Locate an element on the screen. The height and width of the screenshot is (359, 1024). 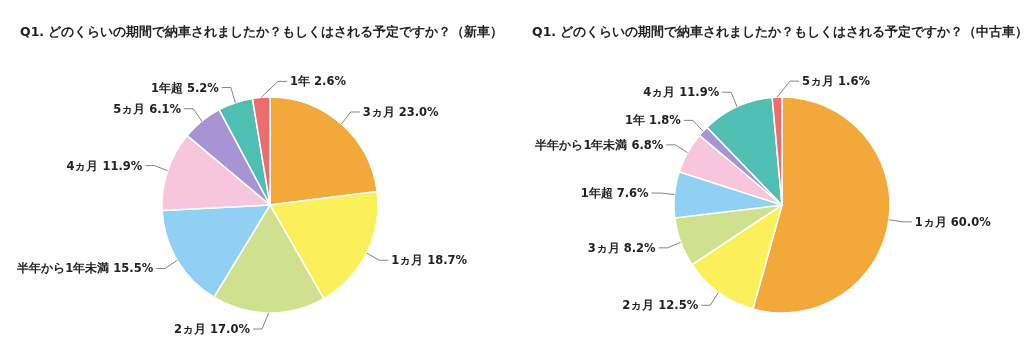
slice-label: 3ヵ月 23.0% is located at coordinates (401, 112).